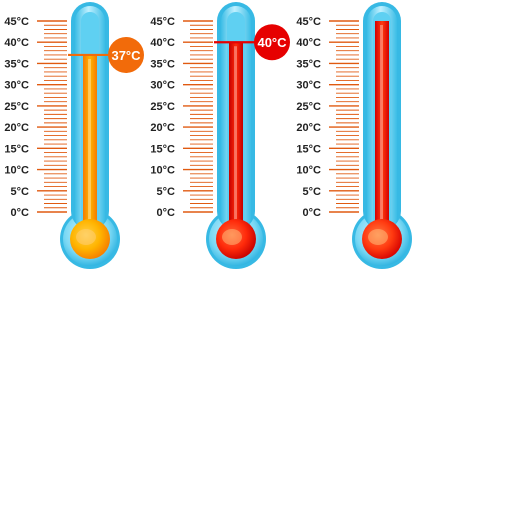  I want to click on reading-badge-label: 37°C, so click(126, 55).